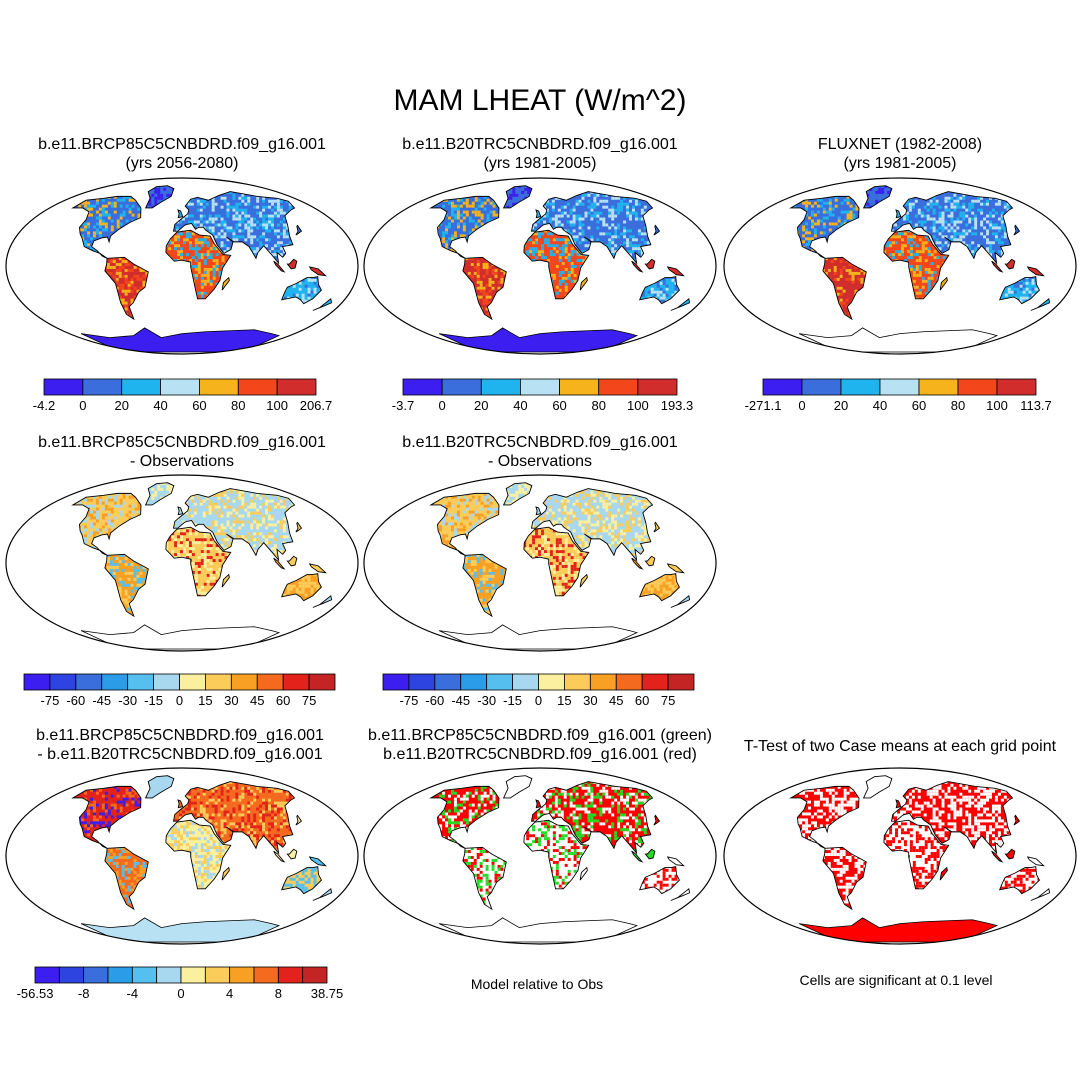 Image resolution: width=1080 pixels, height=1080 pixels. What do you see at coordinates (180, 735) in the screenshot?
I see `panel-6-title-line1: b.e11.BRCP85C5CNBDRD.f09_g16.001` at bounding box center [180, 735].